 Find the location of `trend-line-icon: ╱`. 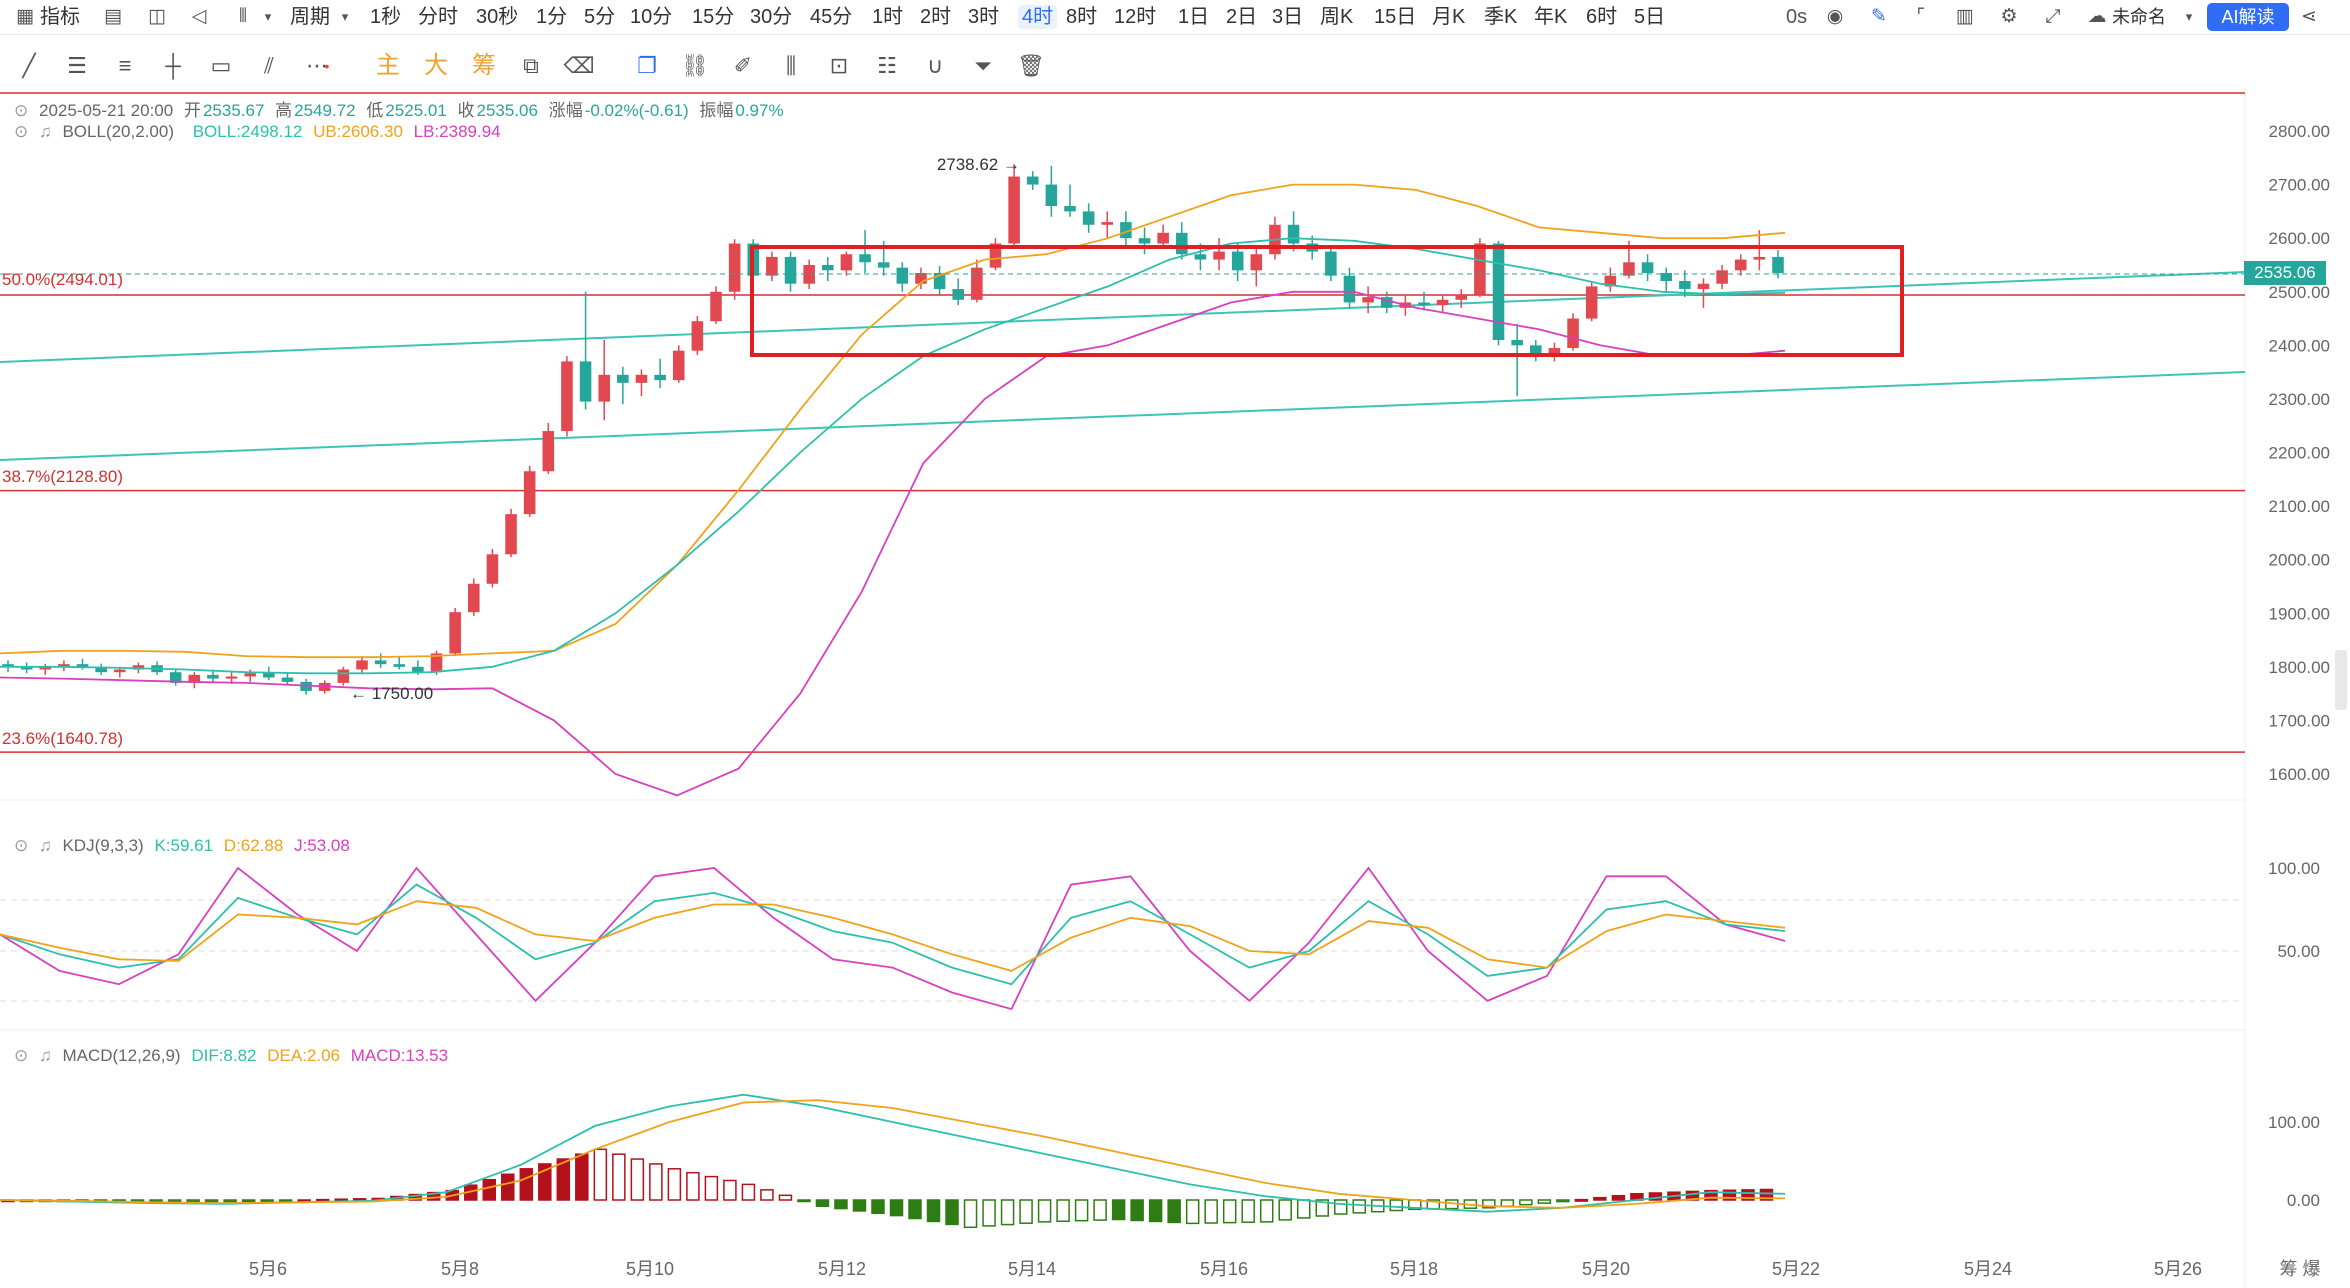

trend-line-icon: ╱ is located at coordinates (29, 65).